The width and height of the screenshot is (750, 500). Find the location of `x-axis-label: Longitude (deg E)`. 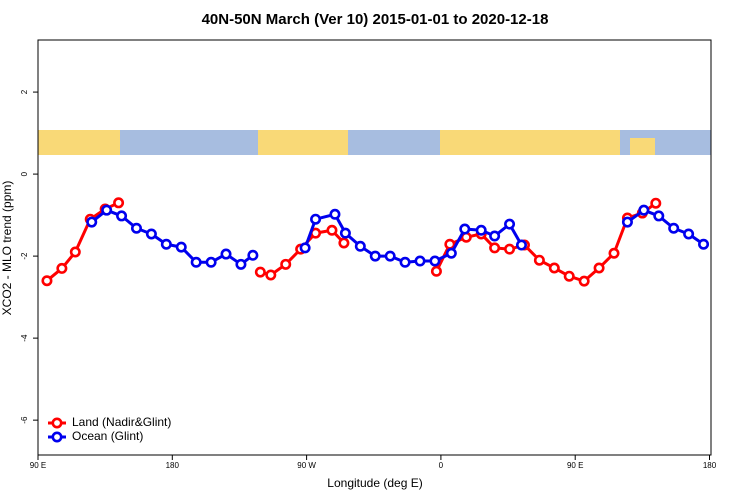

x-axis-label: Longitude (deg E) is located at coordinates (374, 483).